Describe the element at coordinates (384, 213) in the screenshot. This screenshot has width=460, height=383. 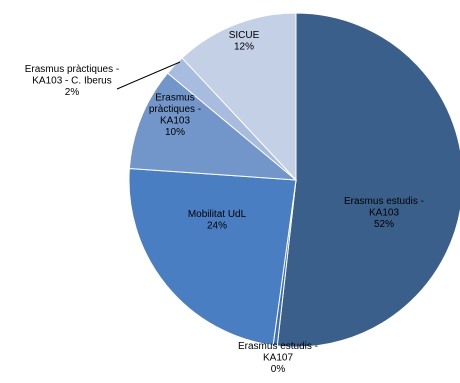
I see `slice-label-erasmus-estudis-ka103: Erasmus estudis -KA103 52%` at that location.